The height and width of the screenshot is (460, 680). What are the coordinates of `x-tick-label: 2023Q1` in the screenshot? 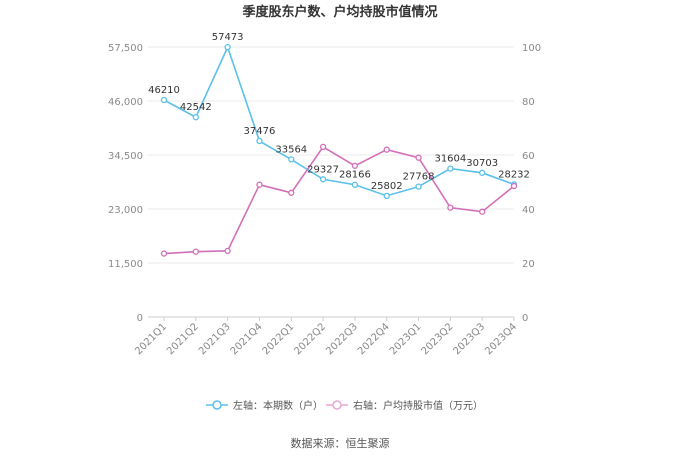 It's located at (406, 339).